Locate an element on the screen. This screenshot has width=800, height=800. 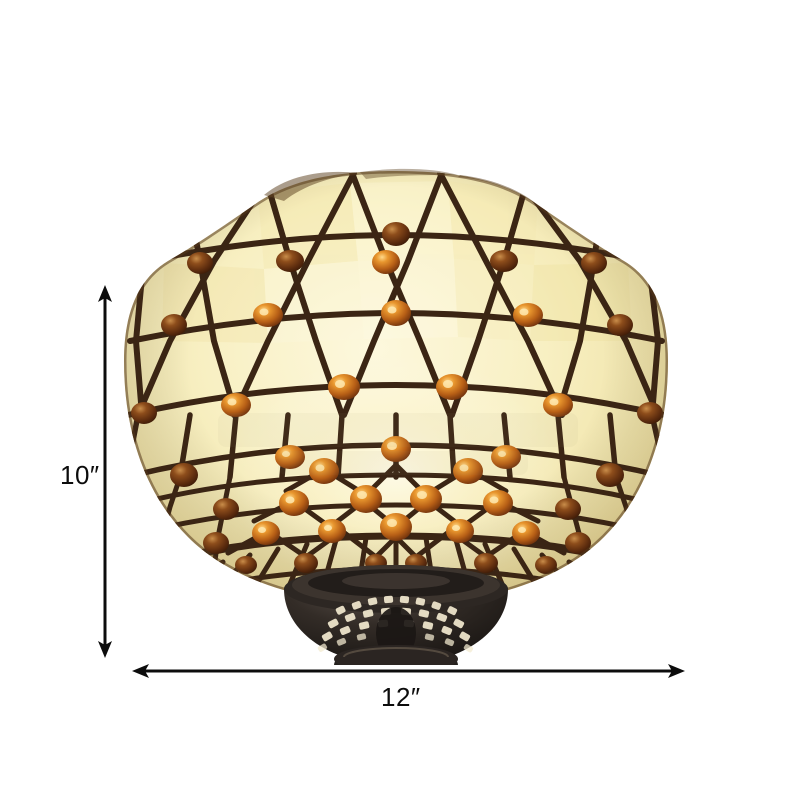
watermark-overlay is located at coordinates (398, 444).